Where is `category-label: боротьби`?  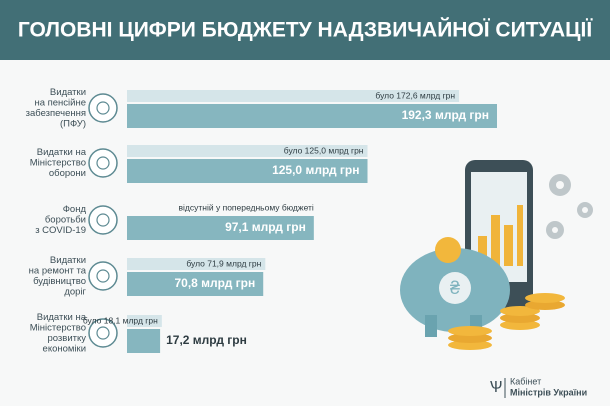
category-label: боротьби is located at coordinates (65, 220).